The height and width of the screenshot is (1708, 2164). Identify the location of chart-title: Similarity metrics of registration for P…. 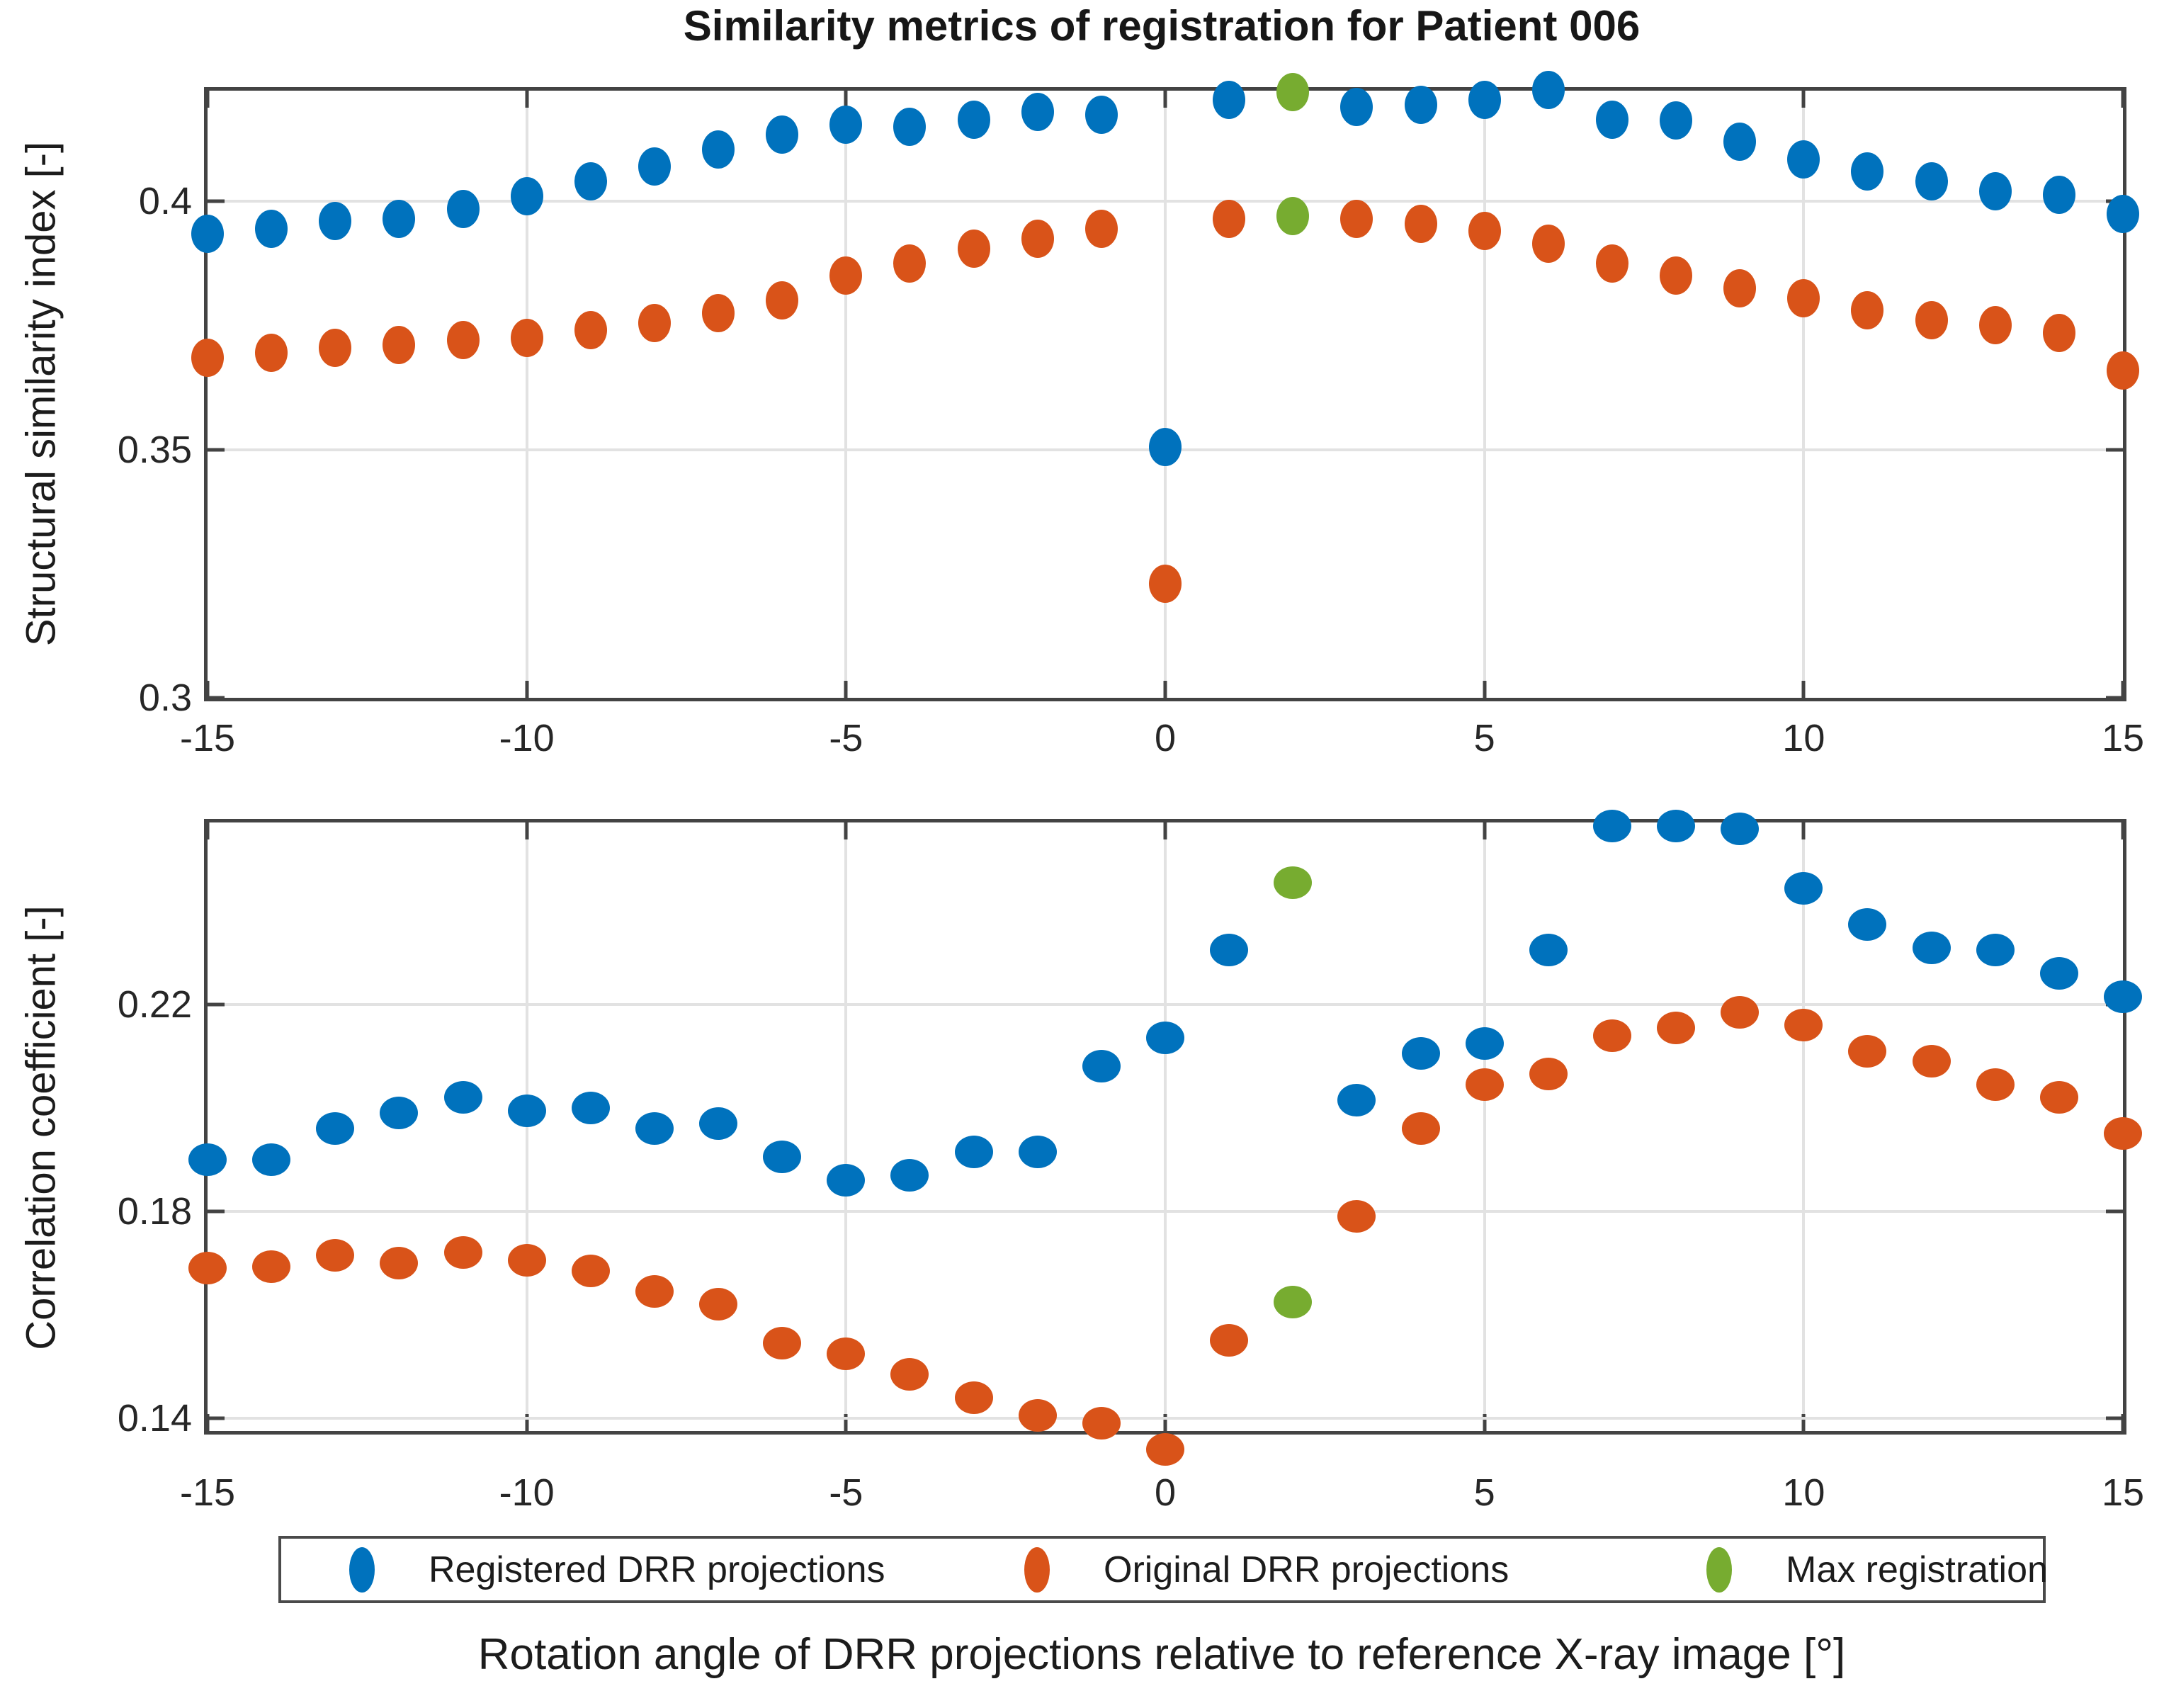
(1162, 26).